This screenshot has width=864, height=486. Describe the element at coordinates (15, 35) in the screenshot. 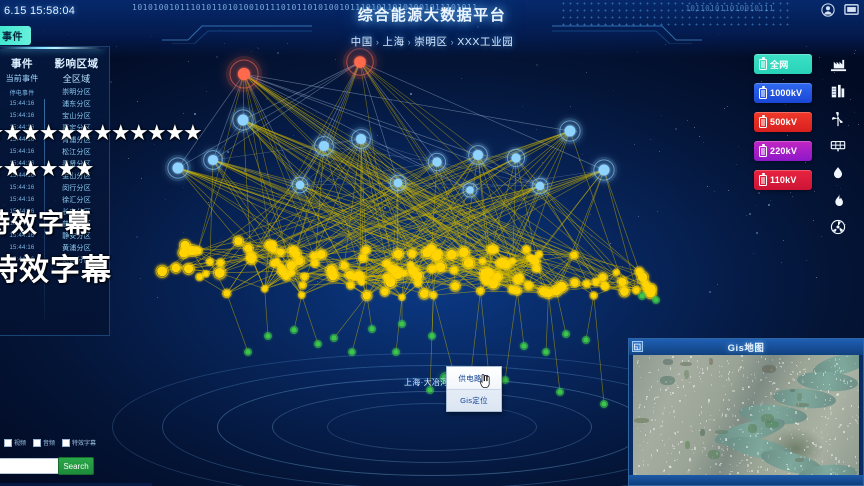

I see `tab-events: 事件` at that location.